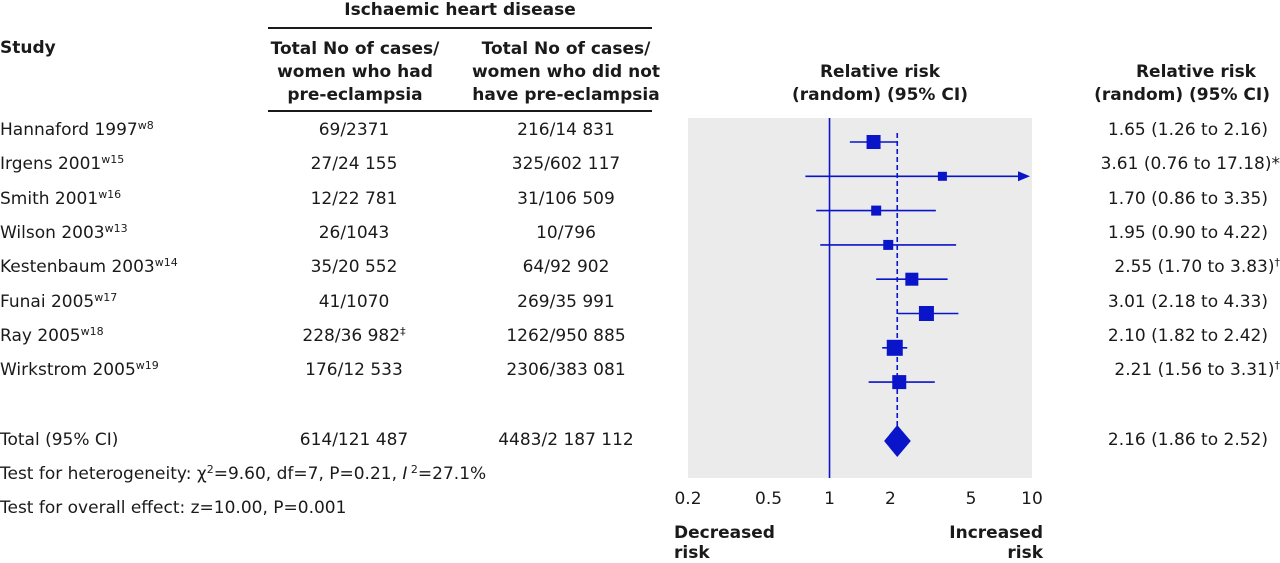  What do you see at coordinates (829, 499) in the screenshot?
I see `x-tick-label: 1` at bounding box center [829, 499].